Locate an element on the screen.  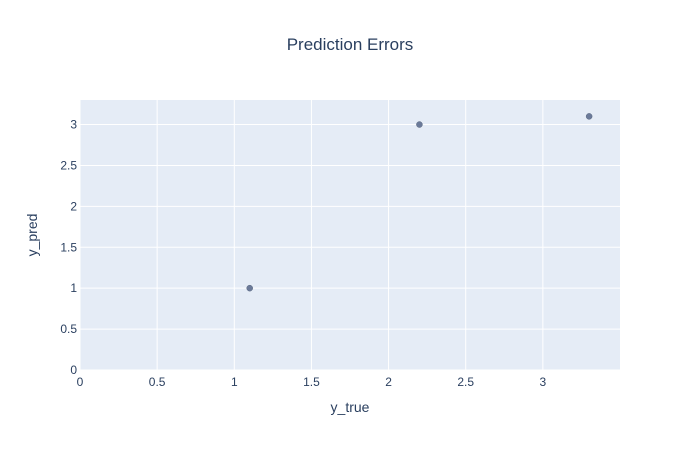
x-tick-label: 0 is located at coordinates (80, 382).